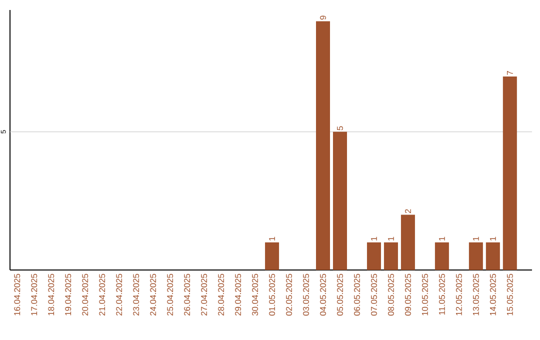 This screenshot has height=340, width=540. Describe the element at coordinates (68, 295) in the screenshot. I see `x-tick-label: 19.04.2025` at that location.